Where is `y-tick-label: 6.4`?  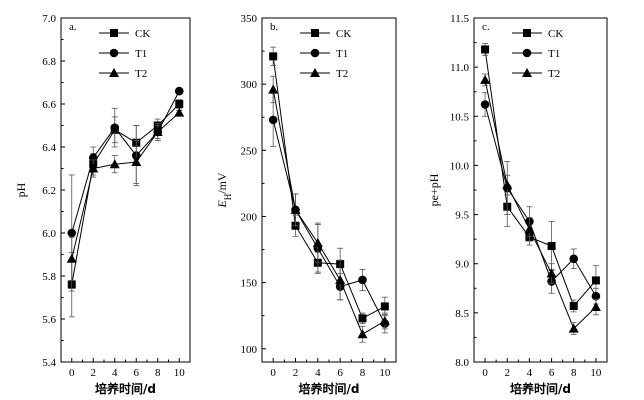
y-tick-label: 6.4 is located at coordinates (49, 148).